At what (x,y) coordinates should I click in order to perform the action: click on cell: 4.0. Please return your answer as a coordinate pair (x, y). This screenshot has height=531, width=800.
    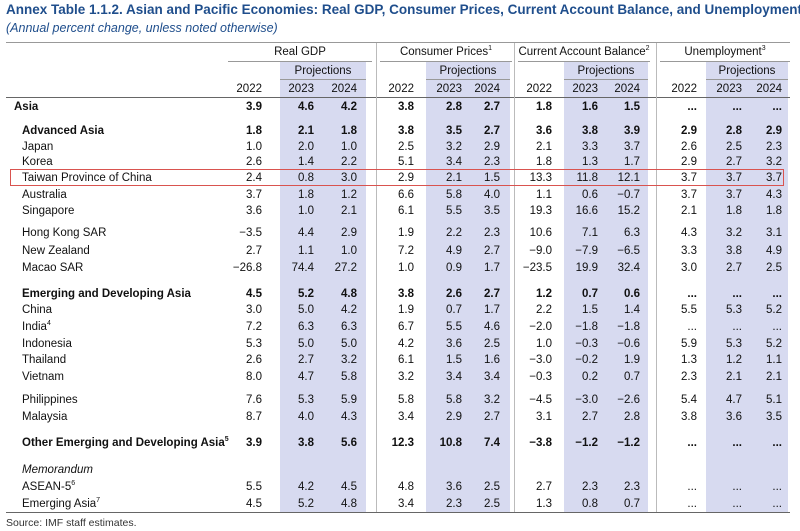
    Looking at the image, I should click on (492, 195).